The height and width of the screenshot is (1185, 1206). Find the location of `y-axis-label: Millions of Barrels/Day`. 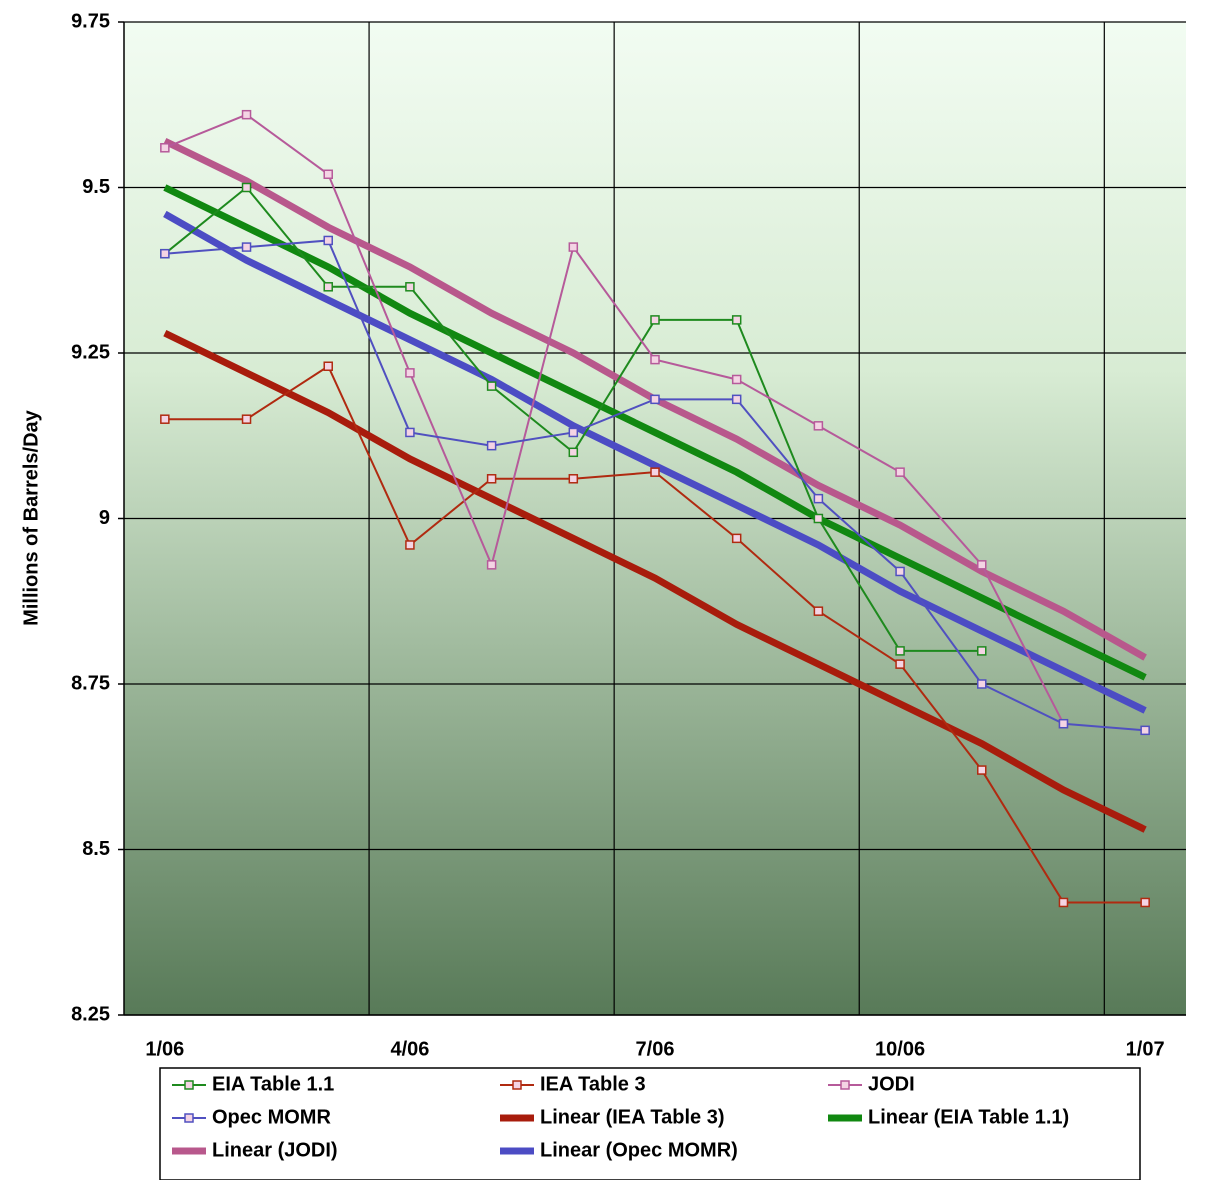

y-axis-label: Millions of Barrels/Day is located at coordinates (31, 517).